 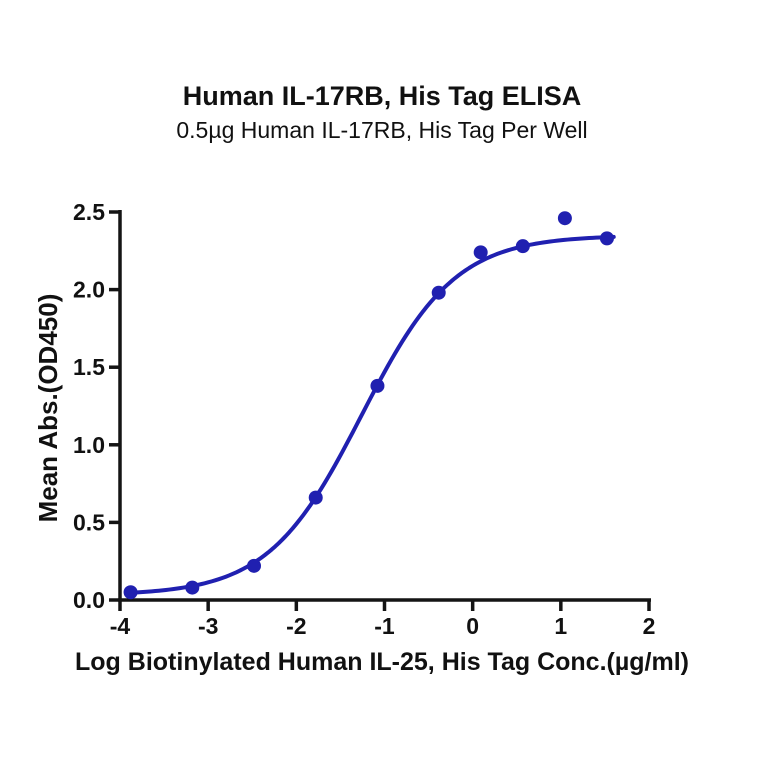 What do you see at coordinates (384, 626) in the screenshot?
I see `x-tick-label: -1` at bounding box center [384, 626].